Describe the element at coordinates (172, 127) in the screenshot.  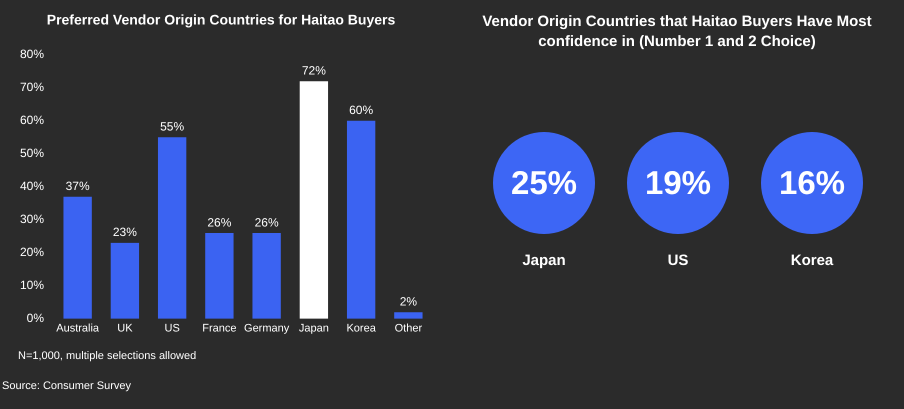
I see `data-label: 55%` at that location.